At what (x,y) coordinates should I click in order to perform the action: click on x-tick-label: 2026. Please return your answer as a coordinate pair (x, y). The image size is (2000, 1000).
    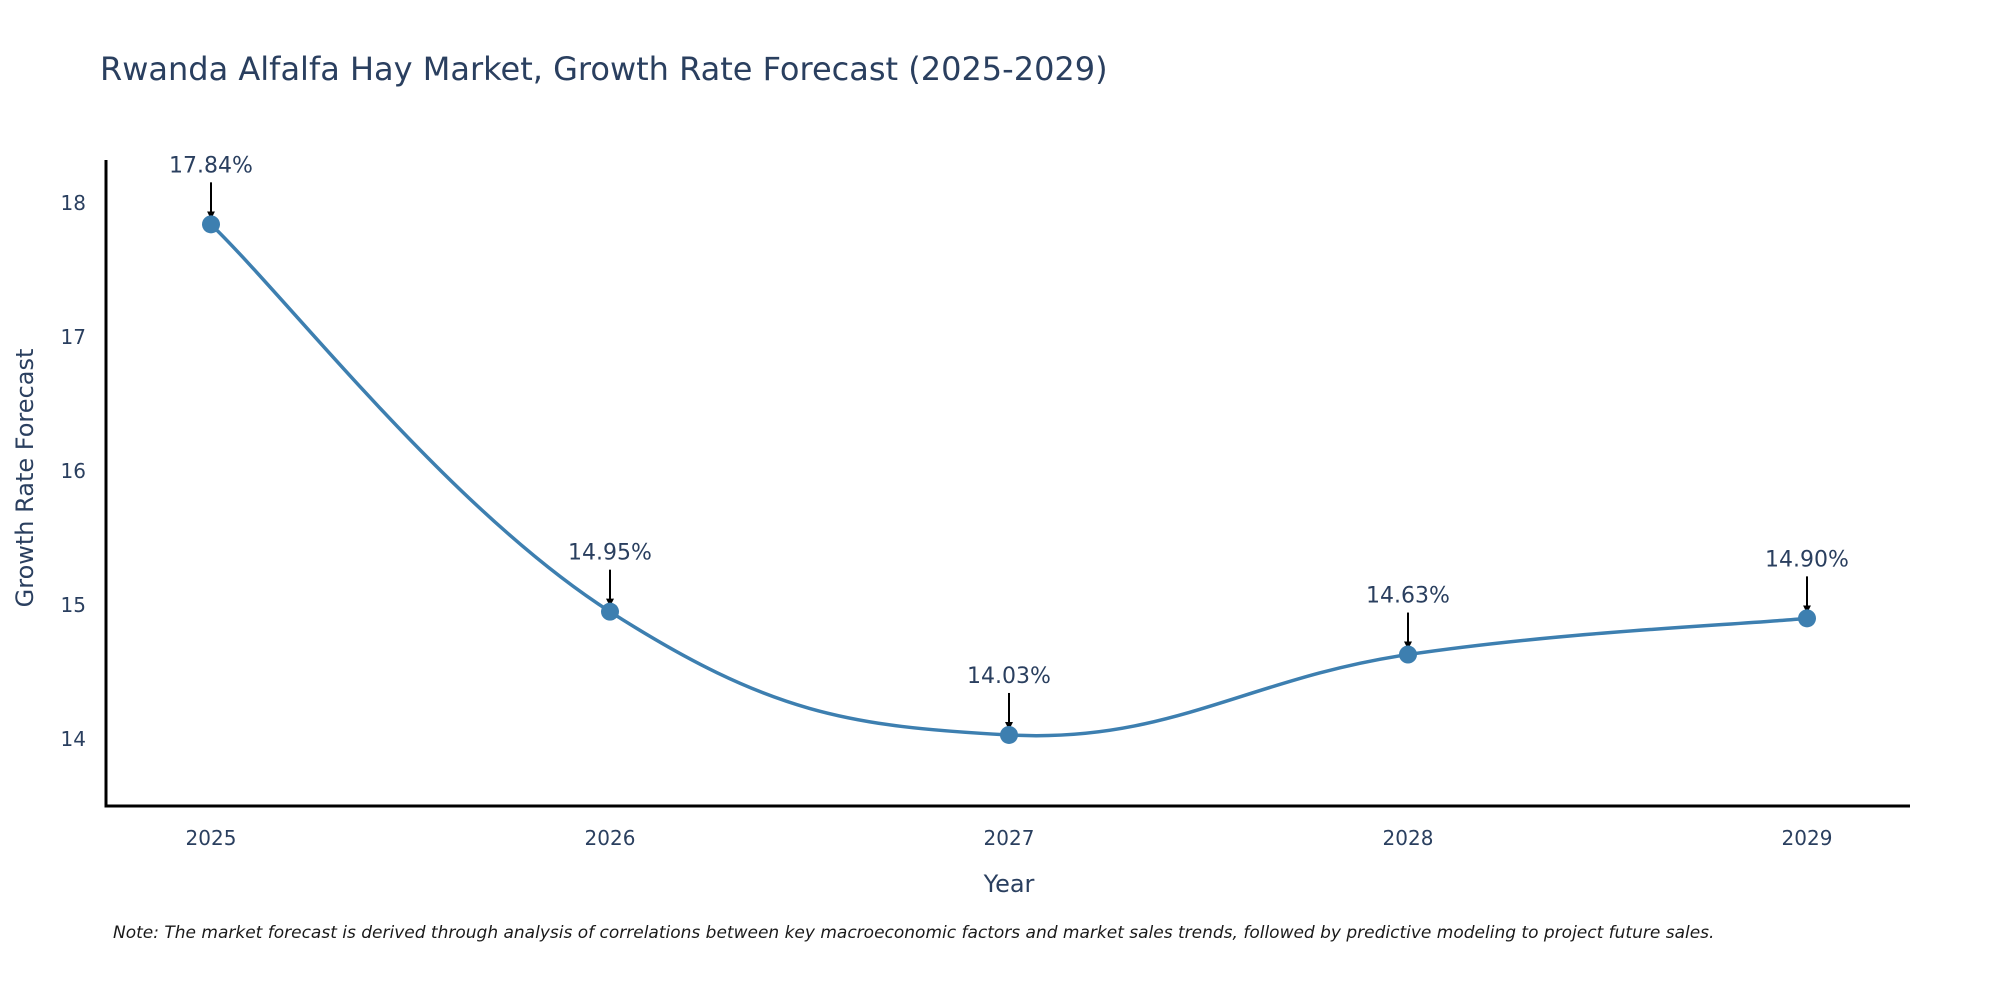
    Looking at the image, I should click on (610, 838).